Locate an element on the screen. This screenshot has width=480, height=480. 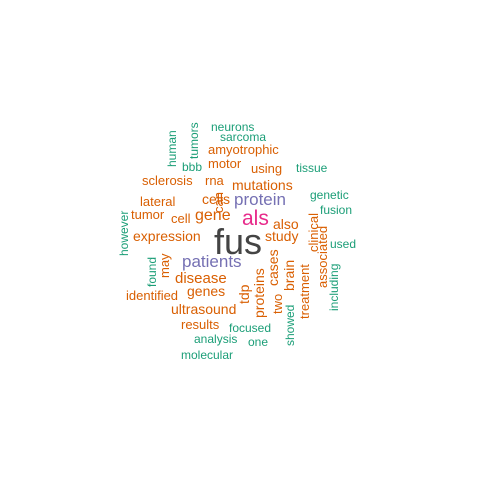
word-lateral: lateral is located at coordinates (158, 201).